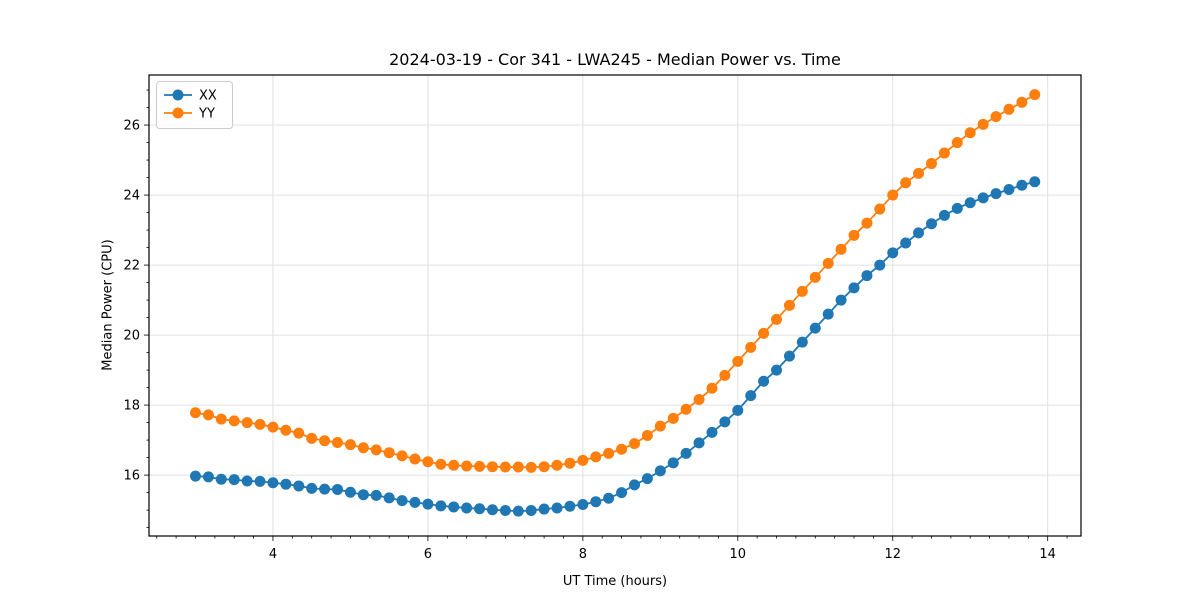 This screenshot has height=600, width=1200. What do you see at coordinates (131, 476) in the screenshot?
I see `y-tick-label: 16` at bounding box center [131, 476].